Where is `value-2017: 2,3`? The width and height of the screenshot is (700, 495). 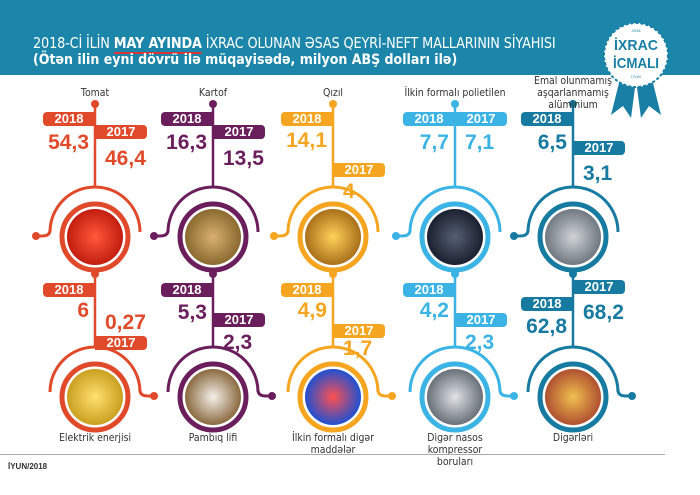
value-2017: 2,3 is located at coordinates (238, 342).